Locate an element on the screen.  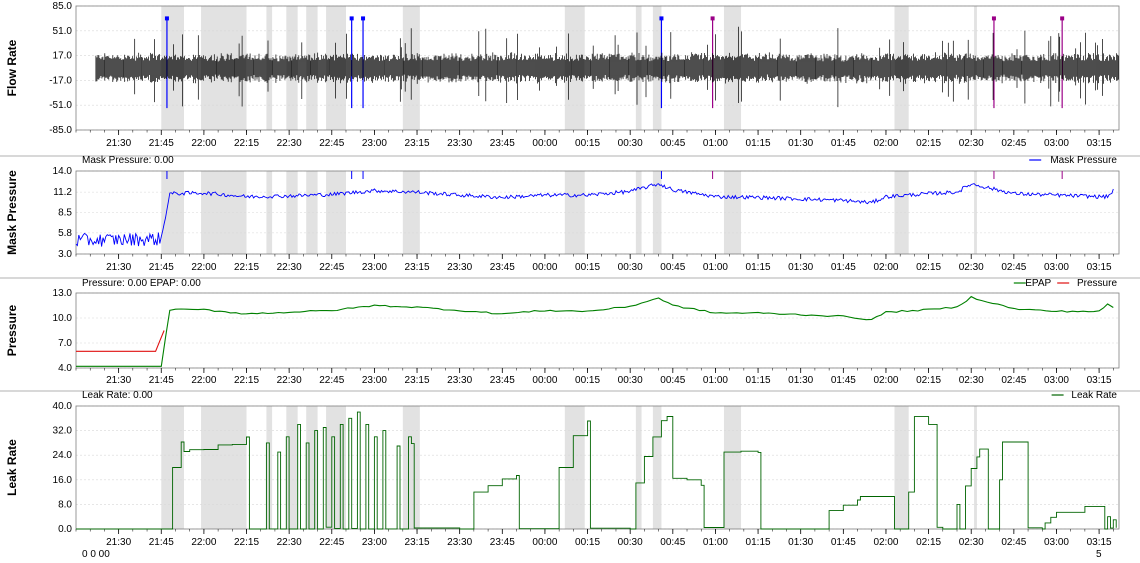
y-axis-label: Pressure is located at coordinates (12, 330).